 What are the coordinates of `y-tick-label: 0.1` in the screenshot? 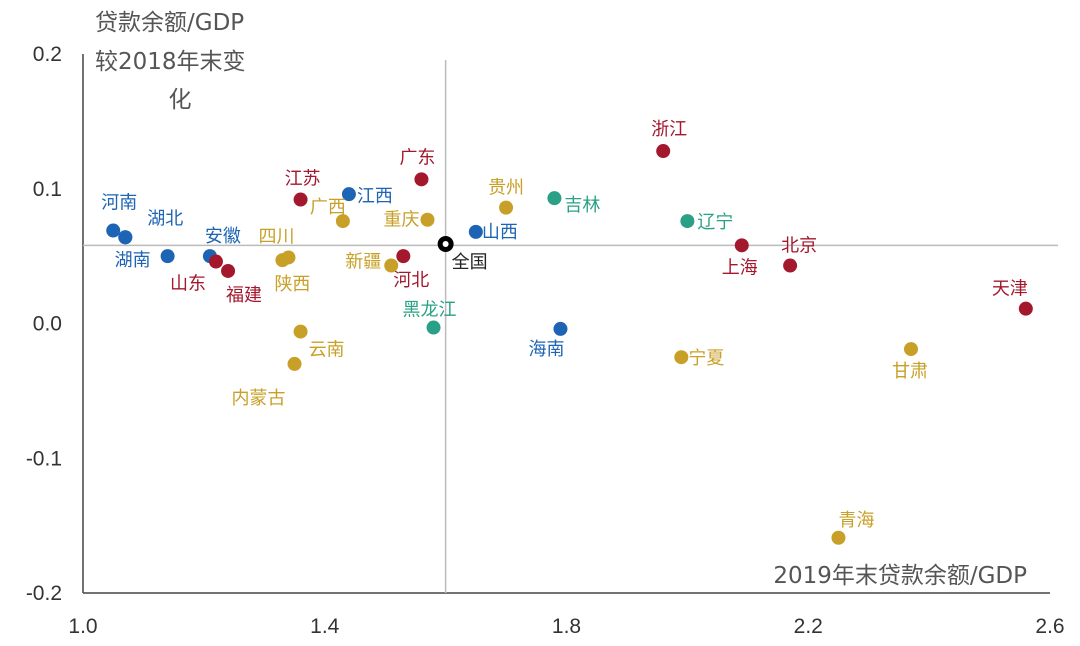 It's located at (47, 189).